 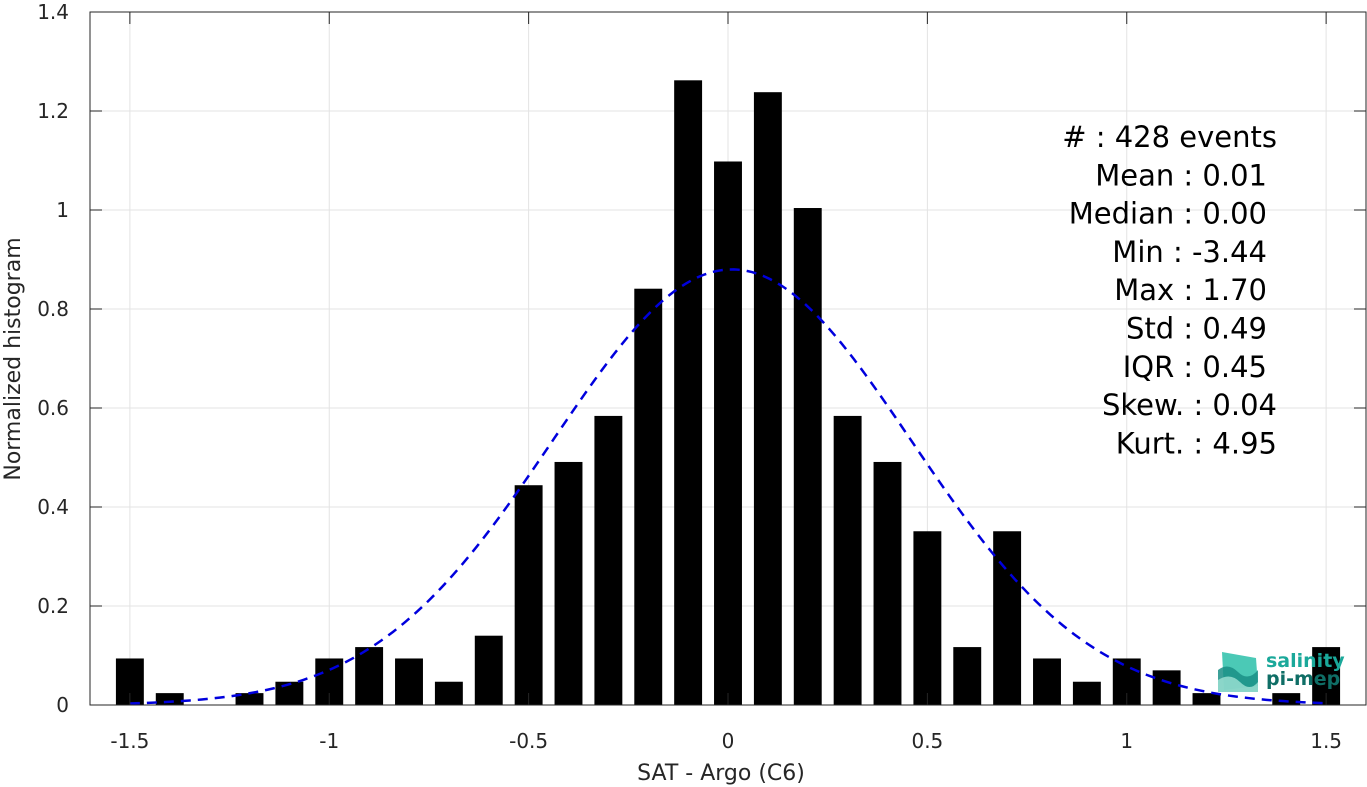 I want to click on y-tick-label: 1.2, so click(x=53, y=111).